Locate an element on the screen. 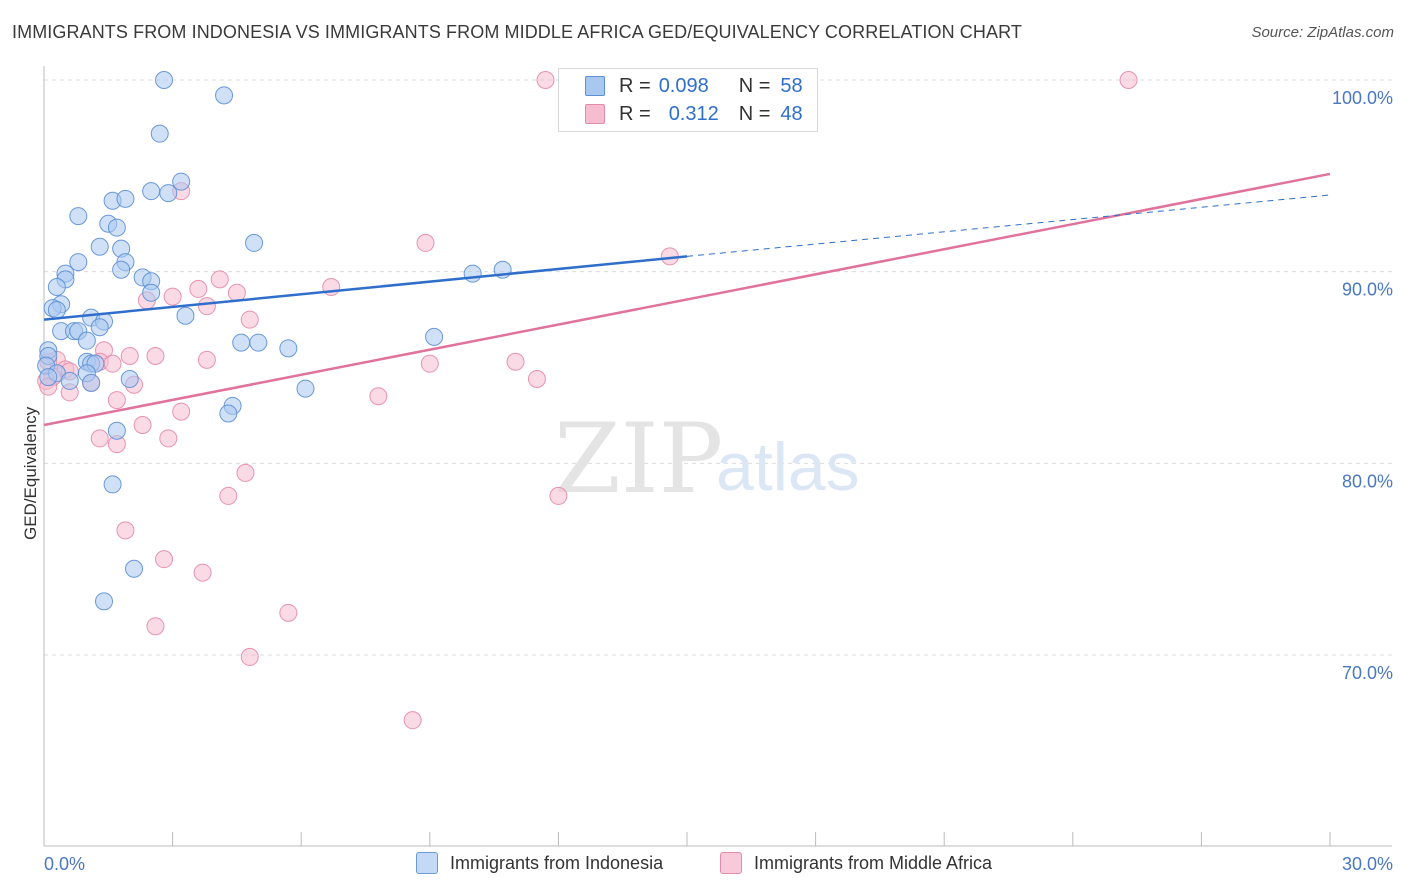  y-tick-label: 100.0% is located at coordinates (1362, 98).